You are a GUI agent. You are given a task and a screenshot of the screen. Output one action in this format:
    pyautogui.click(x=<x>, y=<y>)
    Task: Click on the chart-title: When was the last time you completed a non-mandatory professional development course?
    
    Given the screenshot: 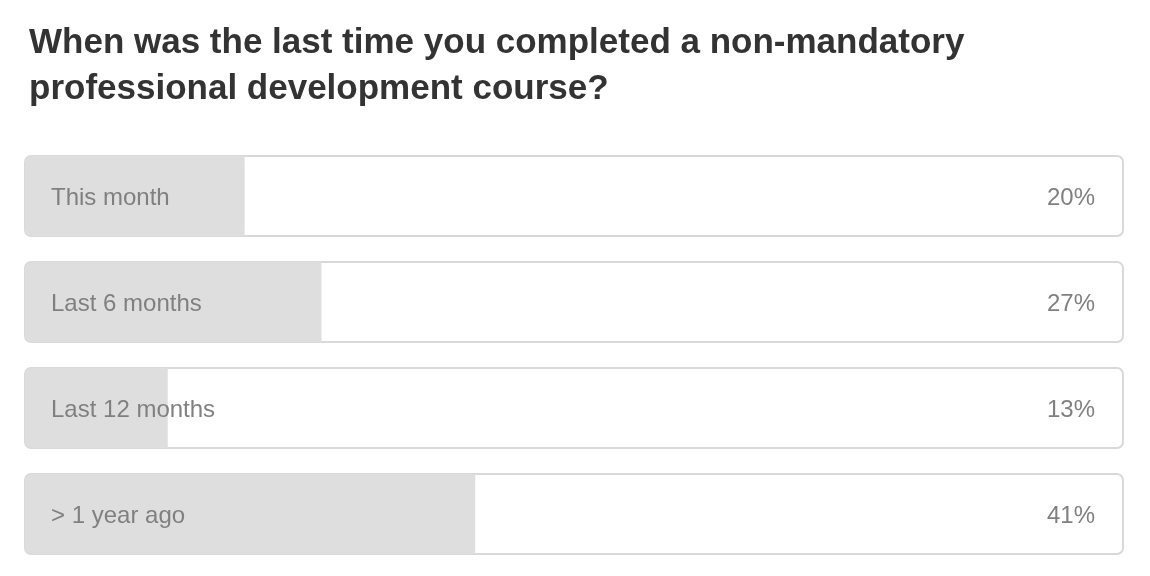 What is the action you would take?
    pyautogui.click(x=502, y=63)
    